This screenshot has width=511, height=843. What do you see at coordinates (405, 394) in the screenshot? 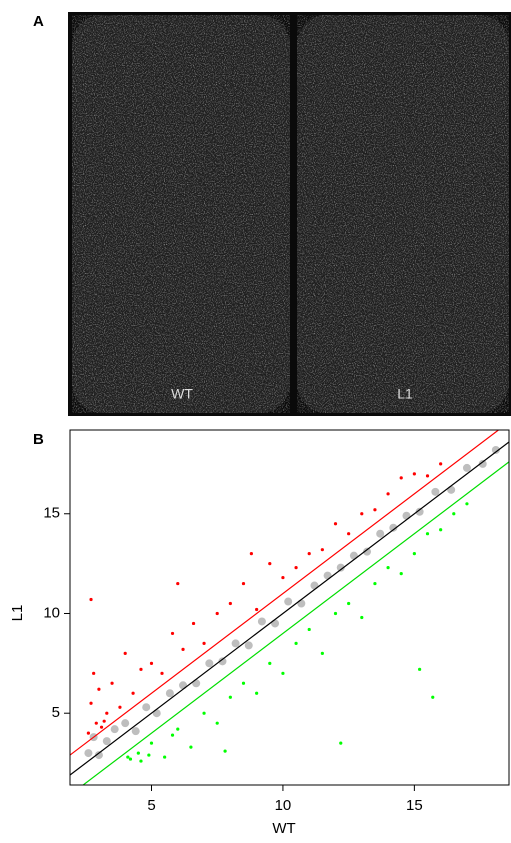
I see `image-label: L1` at bounding box center [405, 394].